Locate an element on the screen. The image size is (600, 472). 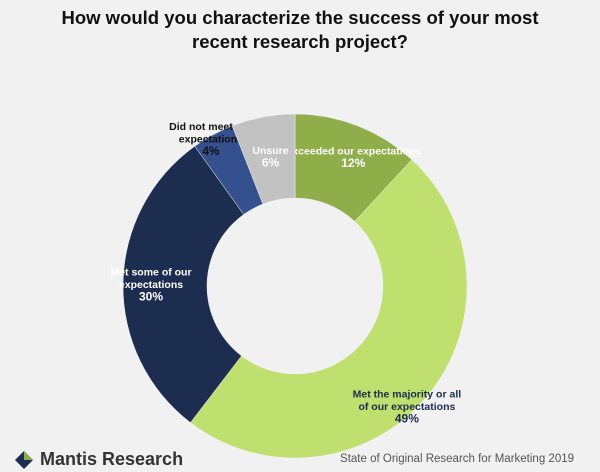
chart-title-line-2: recent research project? is located at coordinates (300, 41).